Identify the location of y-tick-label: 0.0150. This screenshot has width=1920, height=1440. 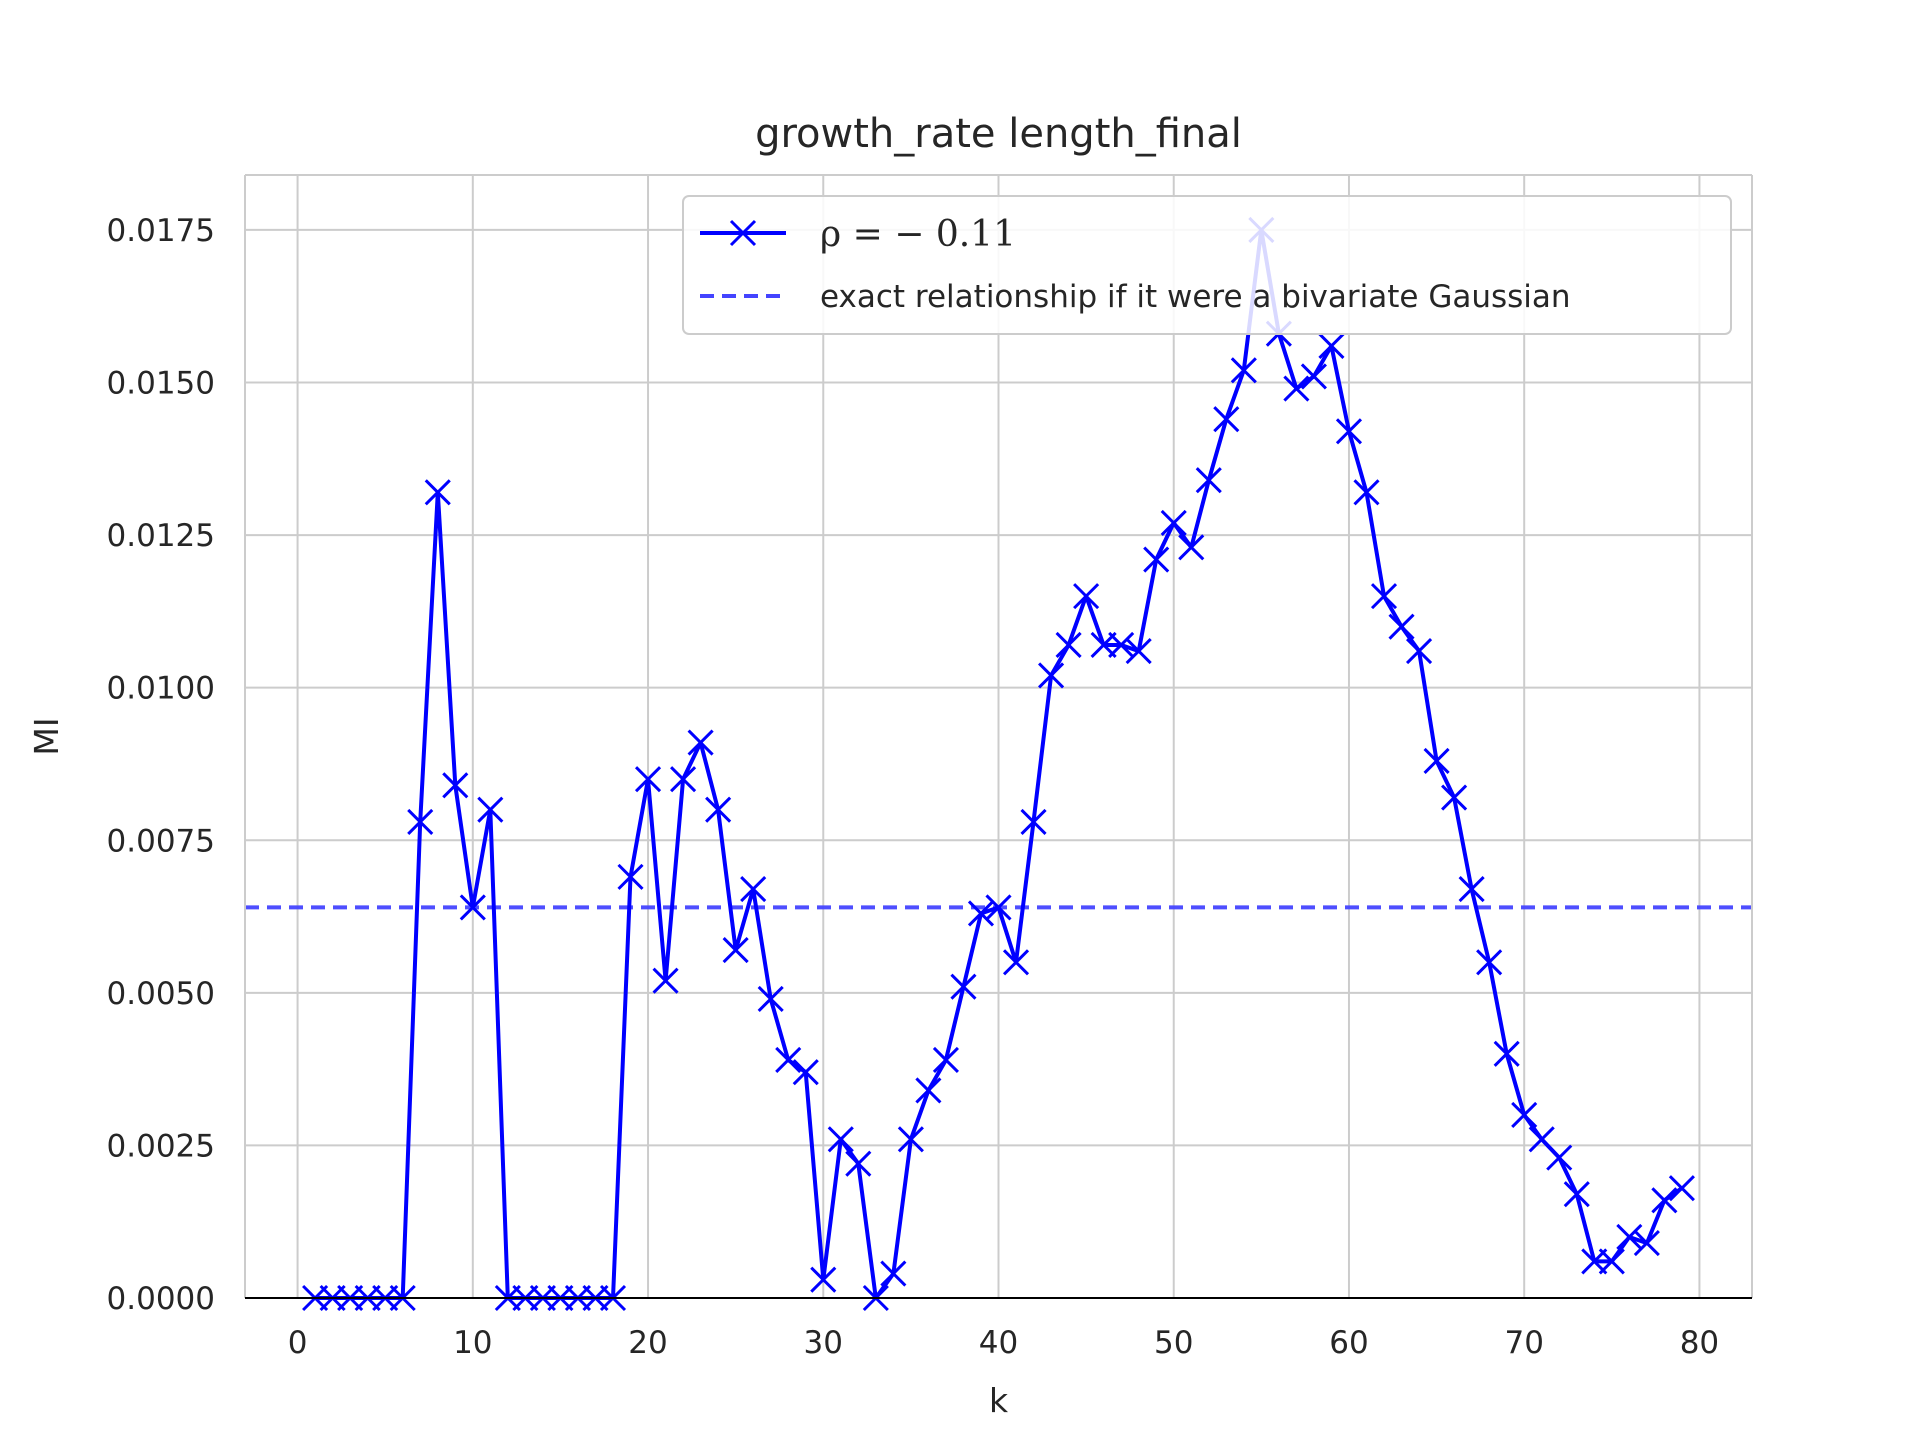
(161, 384).